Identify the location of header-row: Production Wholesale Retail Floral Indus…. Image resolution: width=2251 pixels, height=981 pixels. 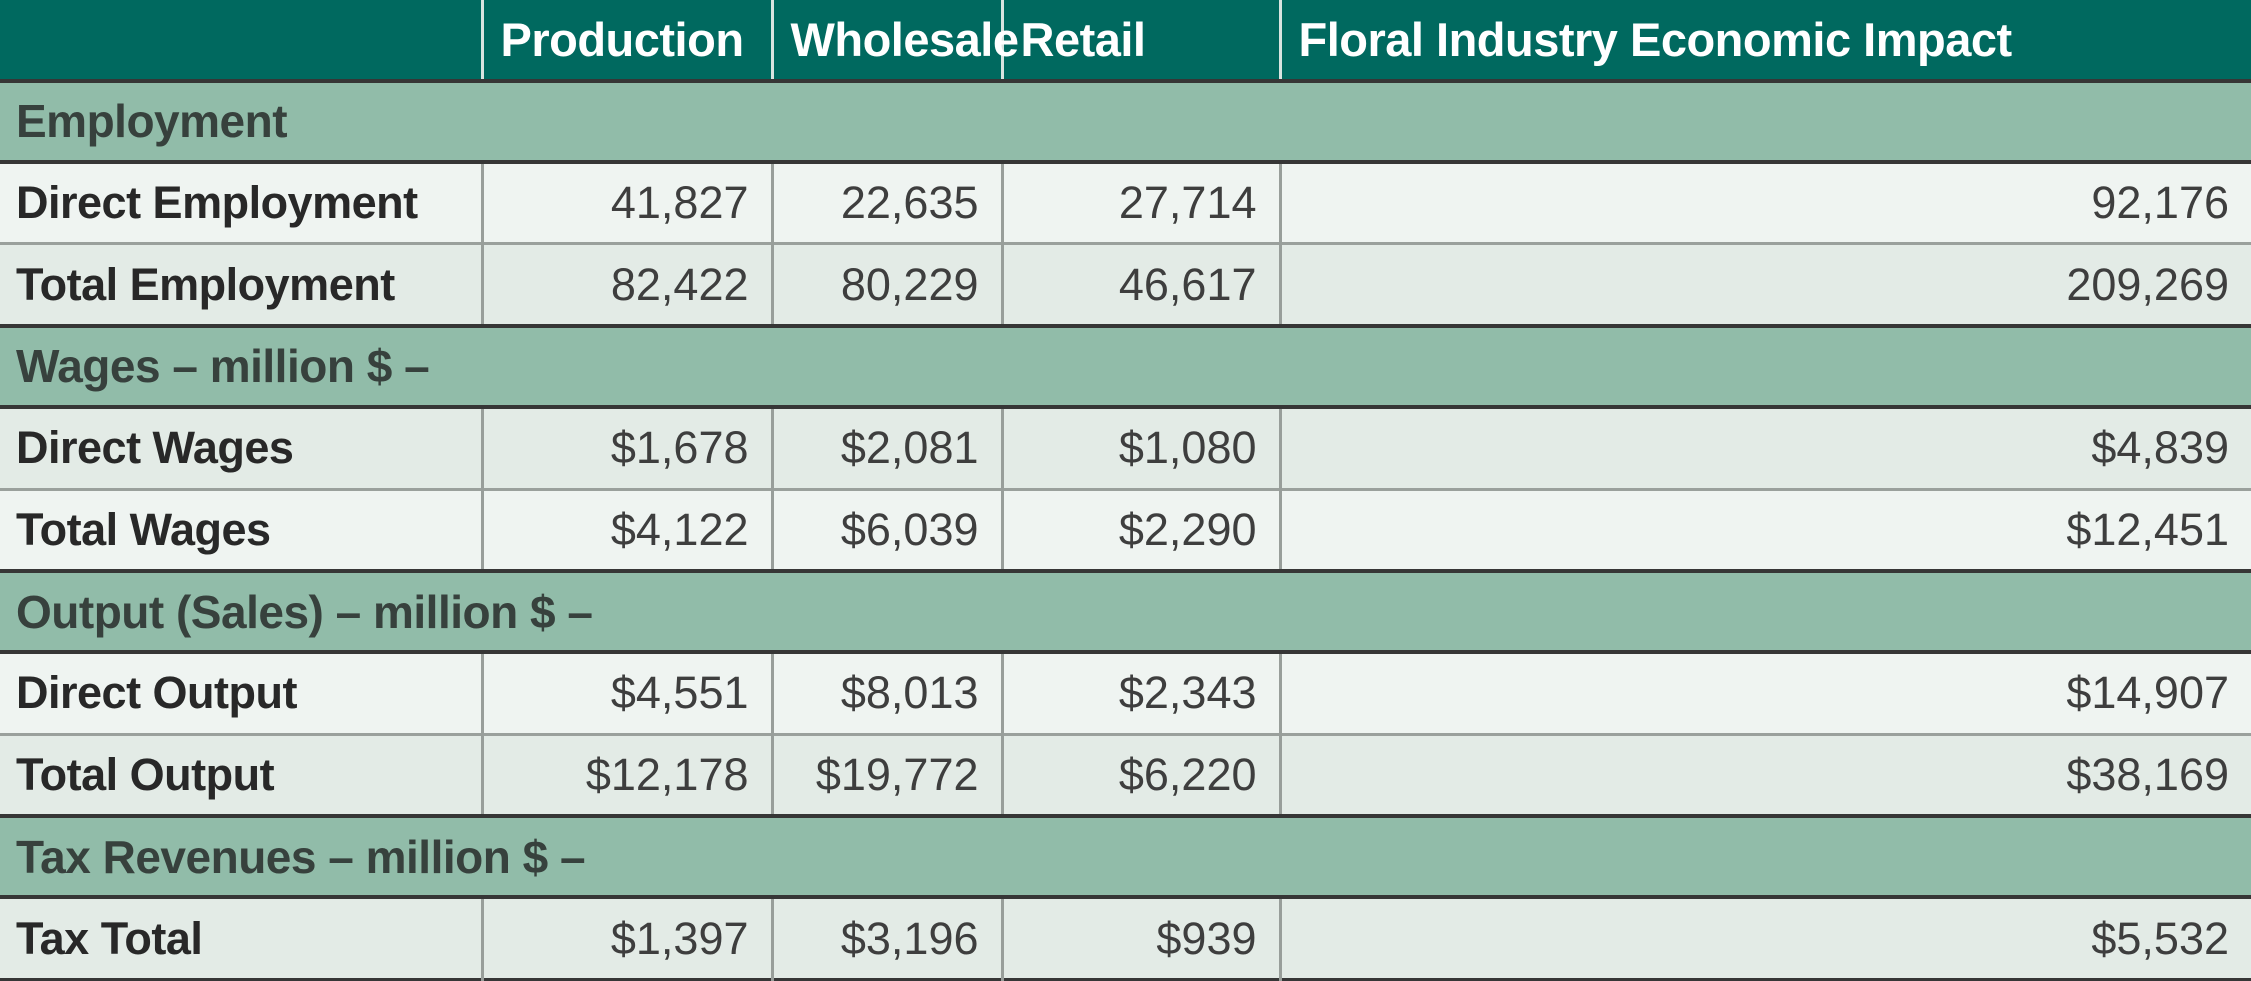
(1125, 40).